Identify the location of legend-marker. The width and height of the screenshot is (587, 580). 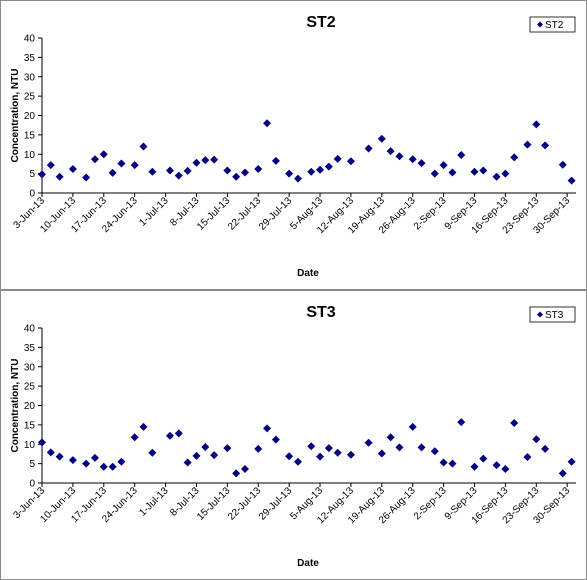
(540, 24).